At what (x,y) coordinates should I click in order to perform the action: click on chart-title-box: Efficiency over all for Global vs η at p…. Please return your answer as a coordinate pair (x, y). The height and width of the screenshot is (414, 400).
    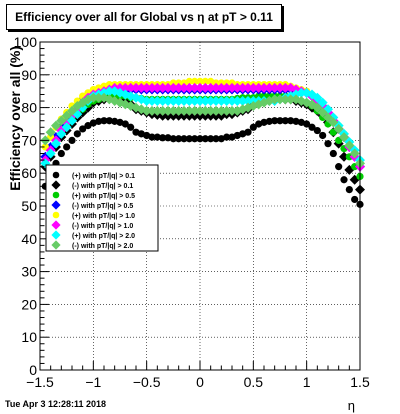
    Looking at the image, I should click on (144, 17).